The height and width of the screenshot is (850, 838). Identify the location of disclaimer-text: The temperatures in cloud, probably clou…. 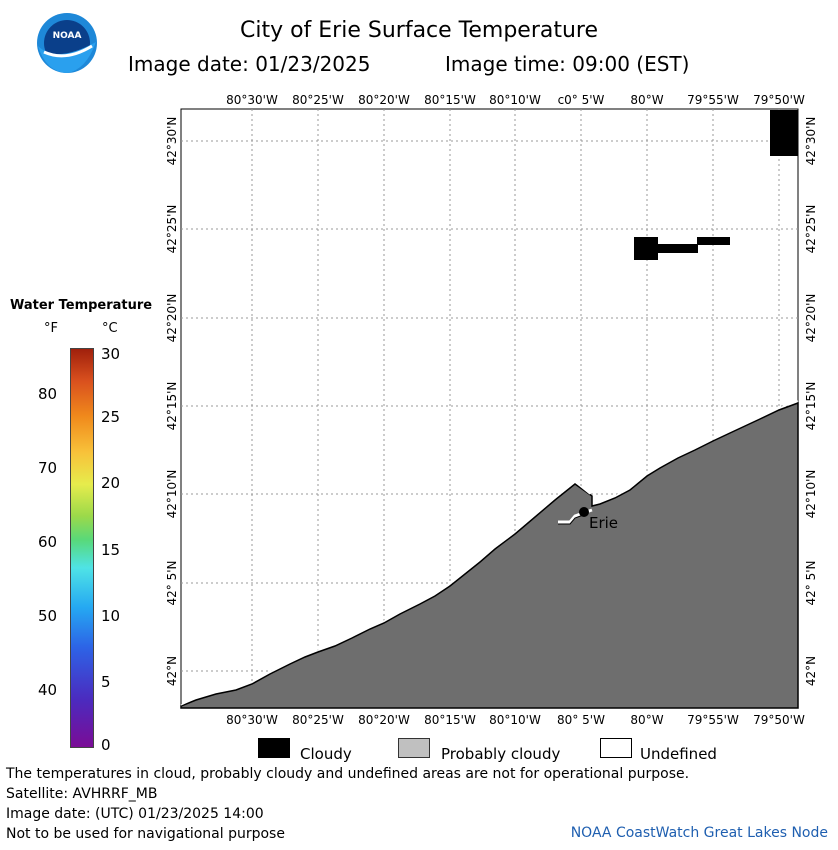
(348, 774).